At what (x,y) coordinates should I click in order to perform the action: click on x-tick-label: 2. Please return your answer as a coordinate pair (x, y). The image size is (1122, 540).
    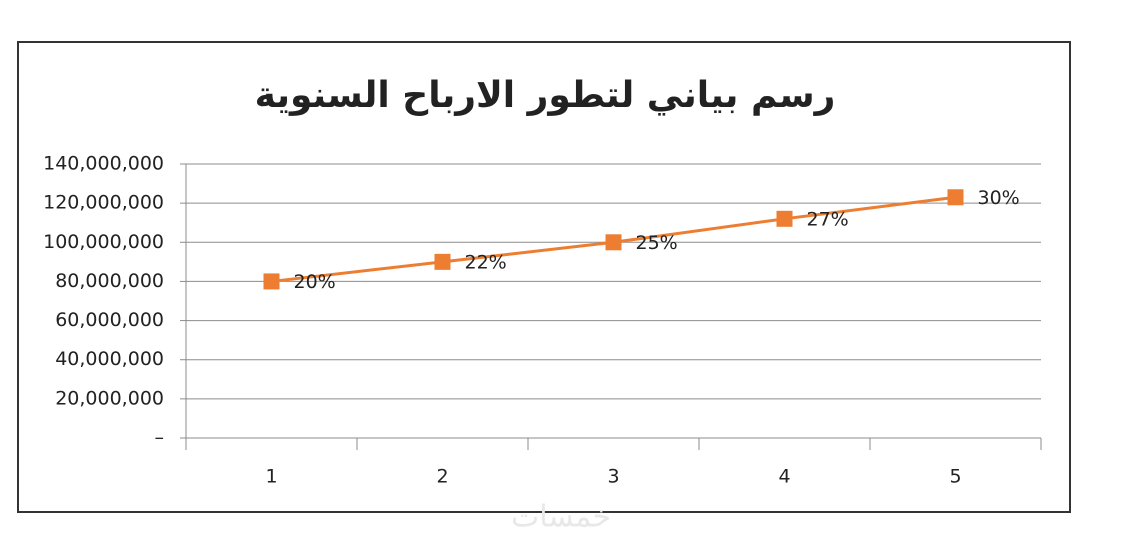
    Looking at the image, I should click on (442, 477).